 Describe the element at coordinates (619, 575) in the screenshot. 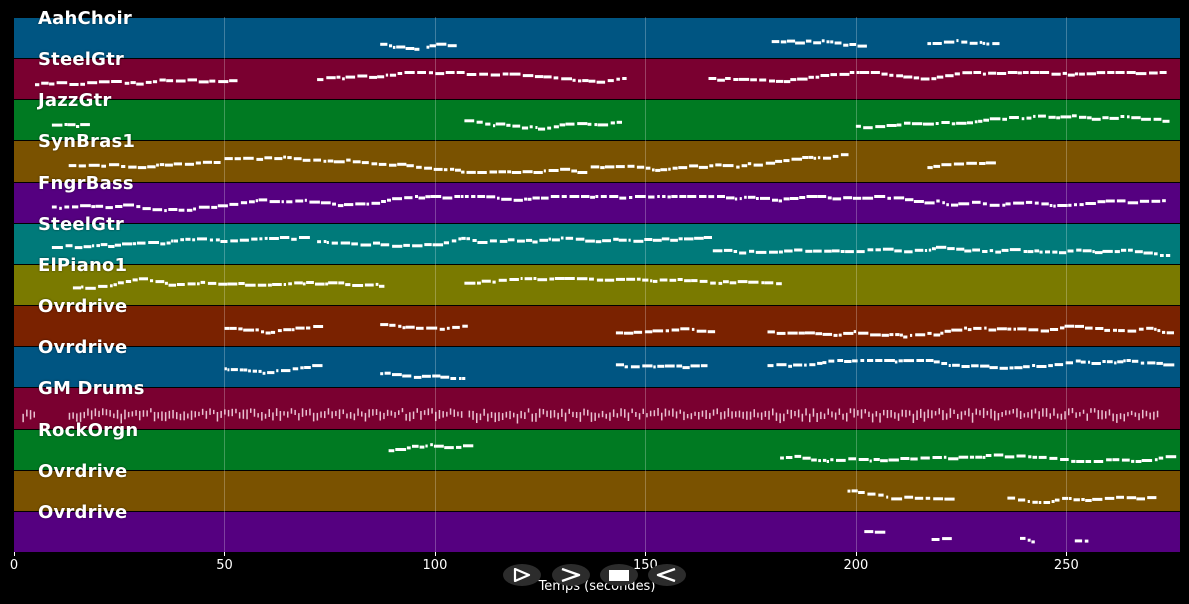

I see `stop-button` at that location.